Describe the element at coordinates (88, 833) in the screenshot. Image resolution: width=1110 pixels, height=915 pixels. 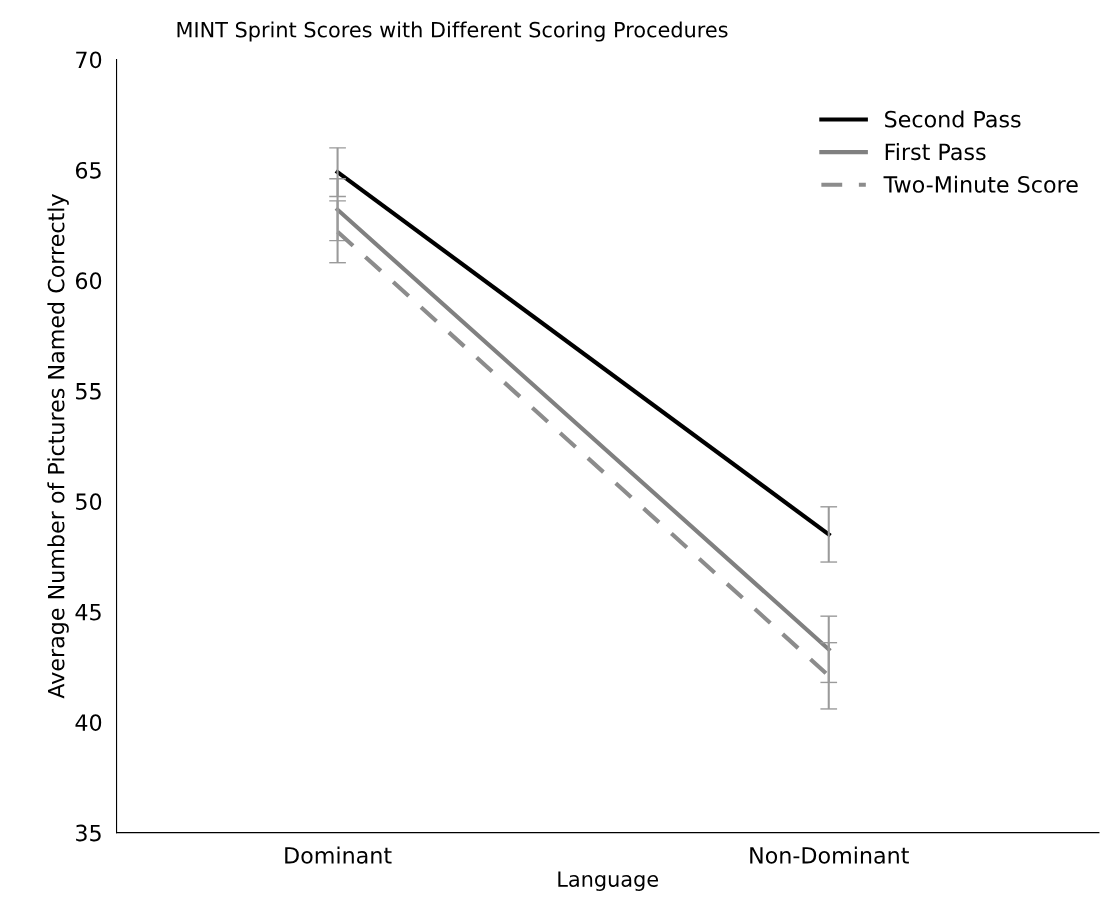
I see `y-tick-label: 35` at that location.